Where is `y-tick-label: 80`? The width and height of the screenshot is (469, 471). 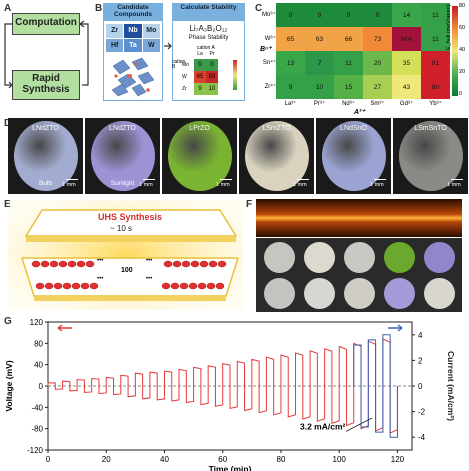 y-tick-label: 80 is located at coordinates (38, 343).